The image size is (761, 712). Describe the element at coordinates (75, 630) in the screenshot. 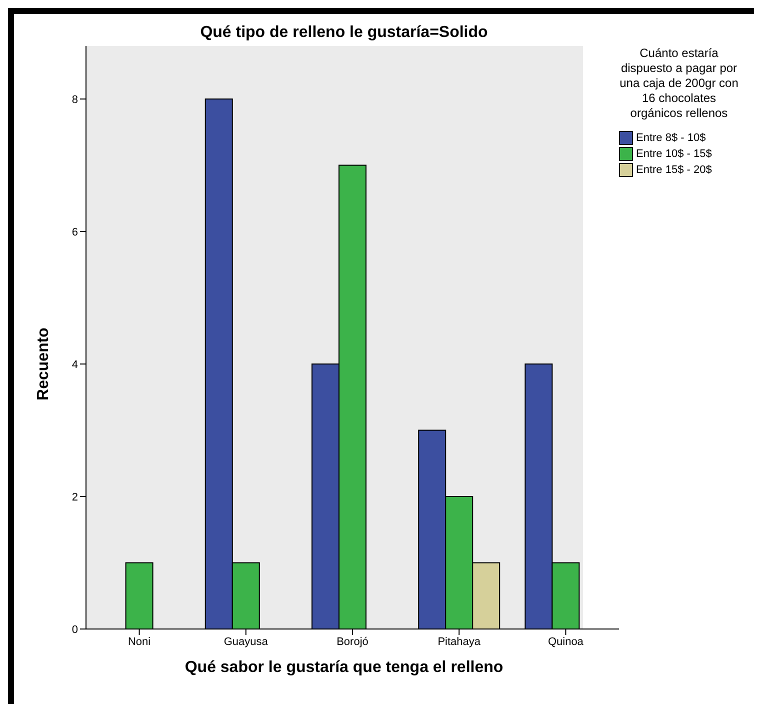

I see `y-tick-label: 0` at that location.